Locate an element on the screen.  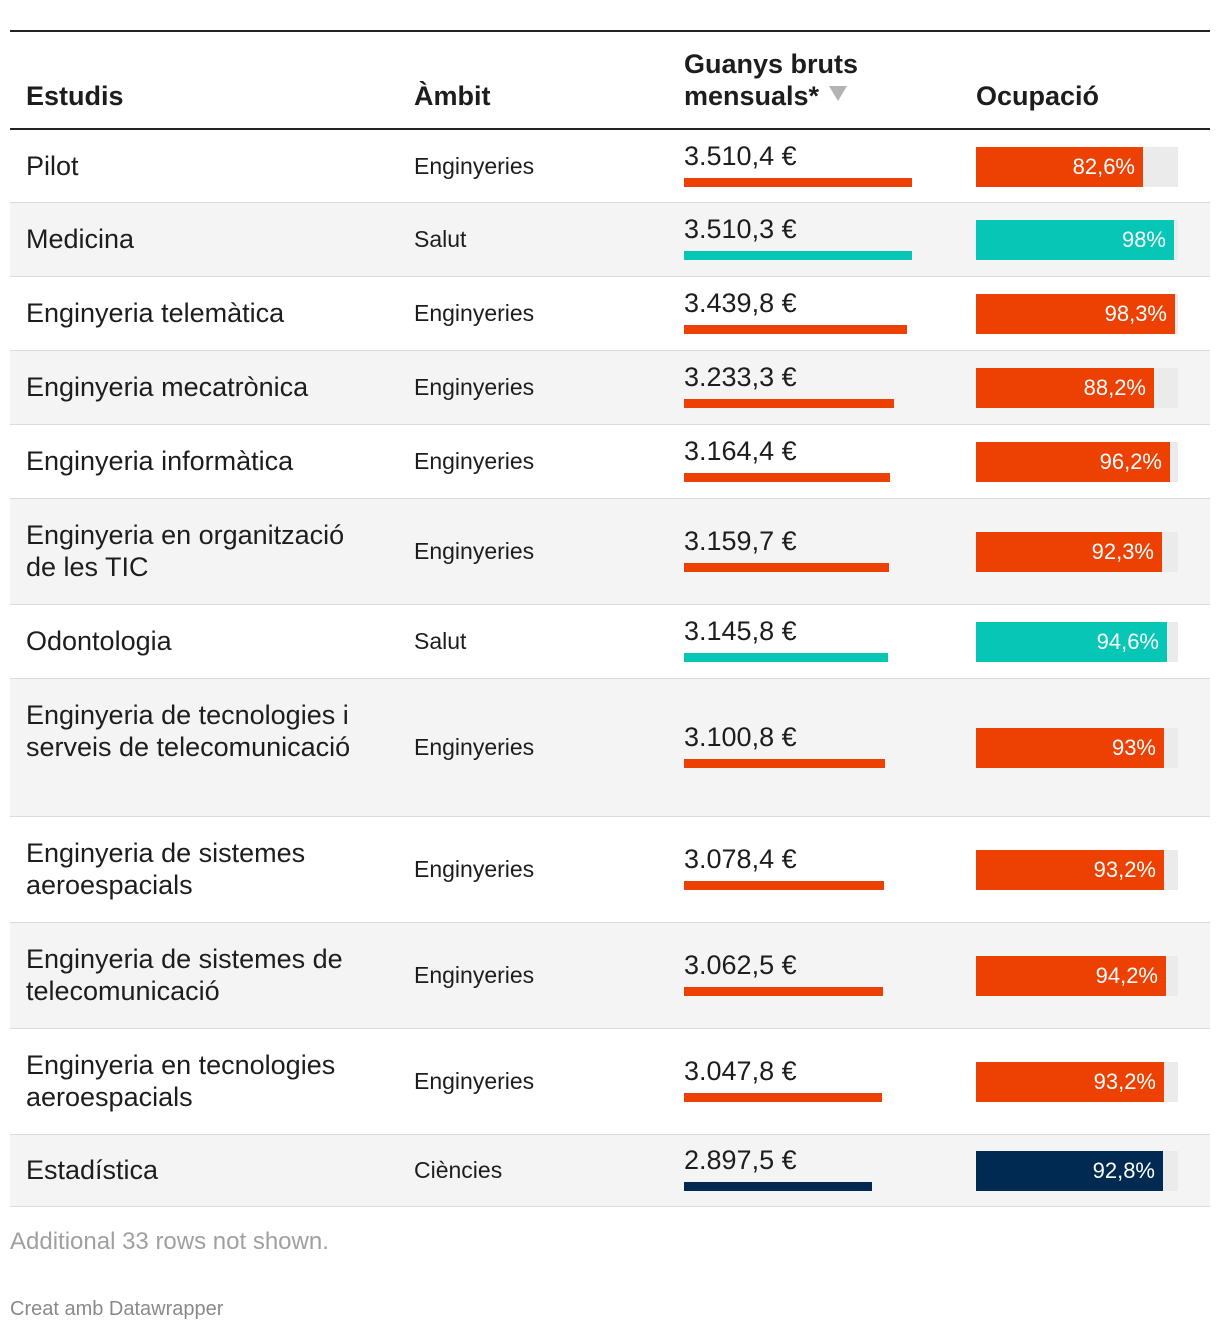
ocupacio-cell: 94,2% is located at coordinates (1077, 976).